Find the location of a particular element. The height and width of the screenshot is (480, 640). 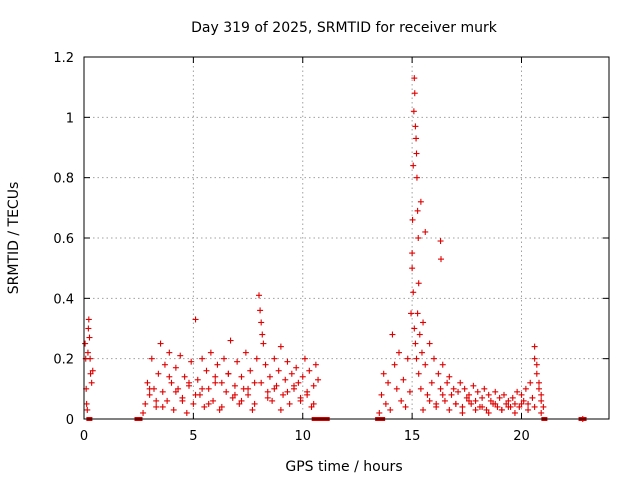

x-tick-label: 0 is located at coordinates (84, 436).